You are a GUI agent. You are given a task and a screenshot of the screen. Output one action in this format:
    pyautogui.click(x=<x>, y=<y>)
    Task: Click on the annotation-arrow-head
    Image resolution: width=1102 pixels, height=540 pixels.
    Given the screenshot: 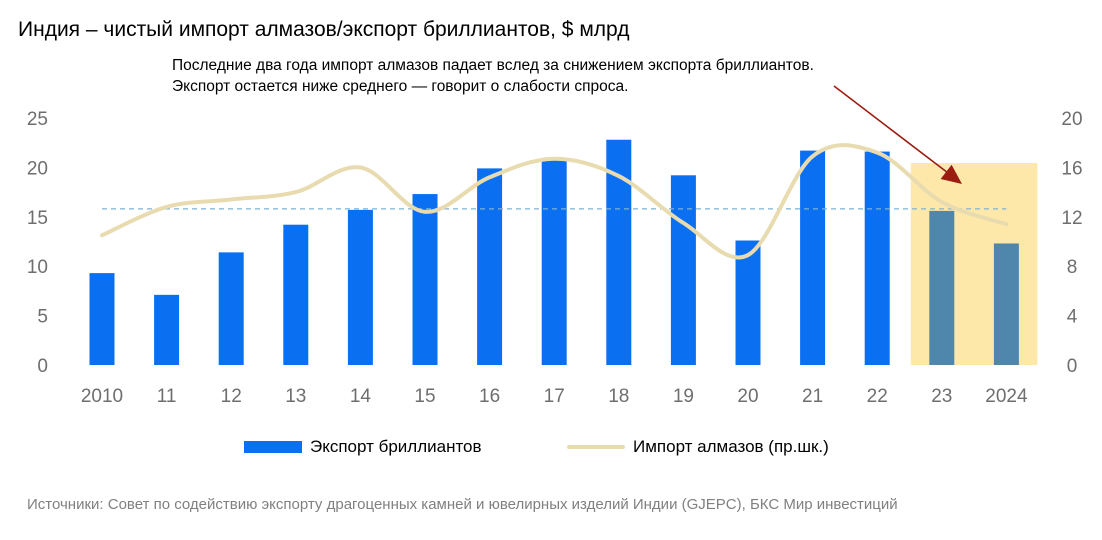 What is the action you would take?
    pyautogui.click(x=951, y=174)
    